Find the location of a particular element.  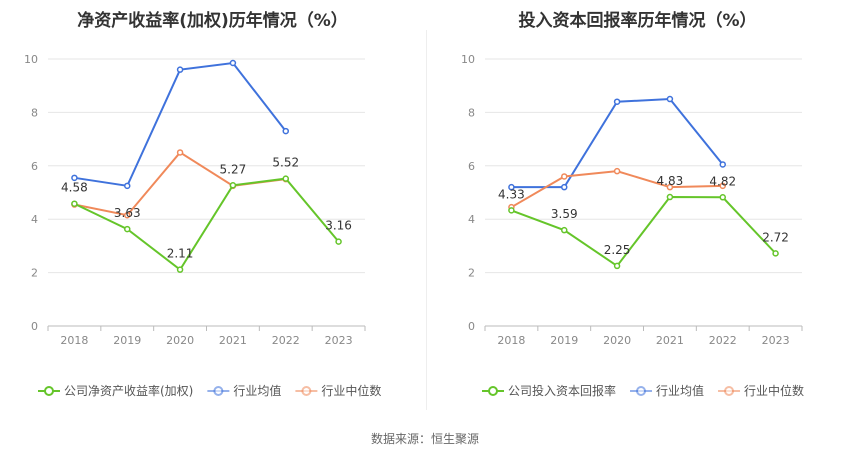

series-line-industry_avg is located at coordinates (180, 124).